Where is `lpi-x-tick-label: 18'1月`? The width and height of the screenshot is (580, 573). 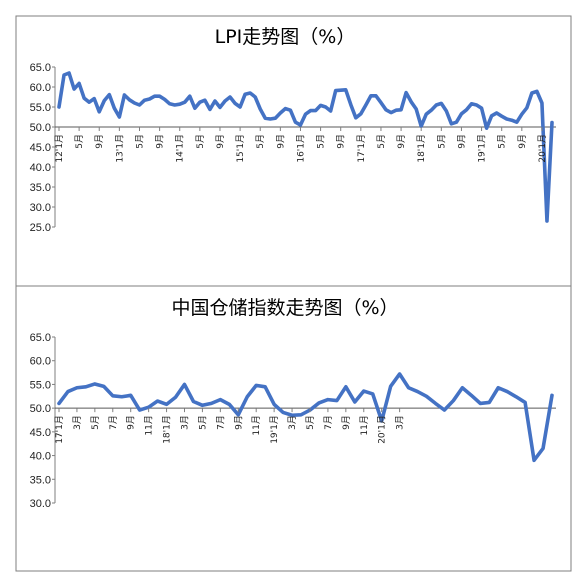
lpi-x-tick-label: 18'1月 is located at coordinates (421, 148).